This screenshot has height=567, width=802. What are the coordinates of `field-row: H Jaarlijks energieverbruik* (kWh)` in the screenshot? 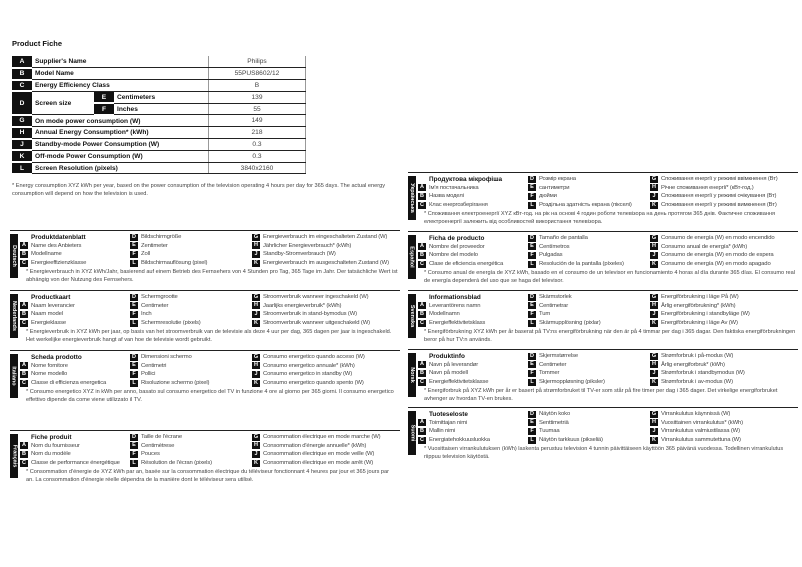 It's located at (311, 306).